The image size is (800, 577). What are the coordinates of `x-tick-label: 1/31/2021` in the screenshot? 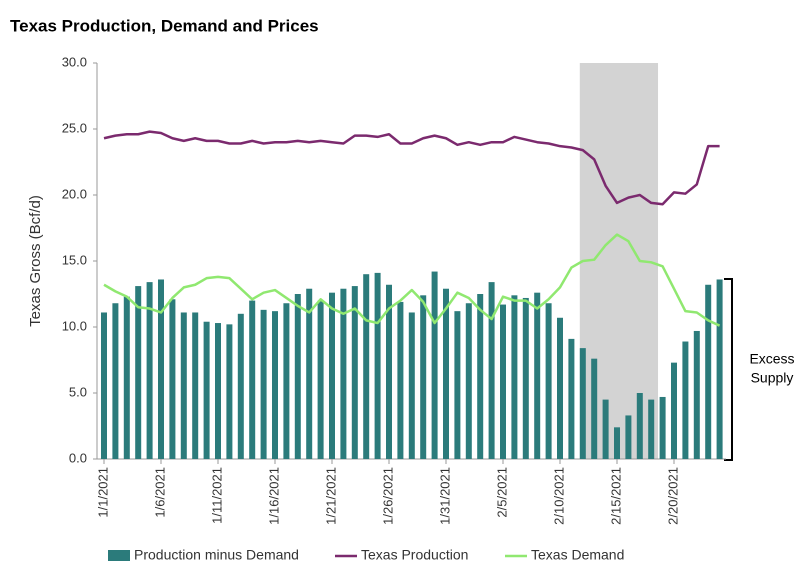 It's located at (444, 496).